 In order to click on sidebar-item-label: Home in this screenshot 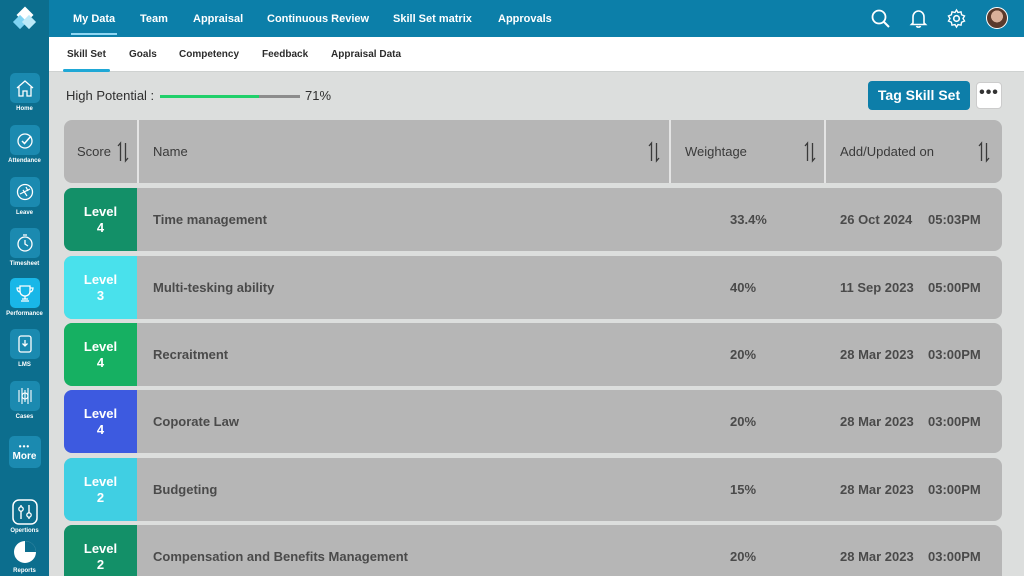, I will do `click(24, 109)`.